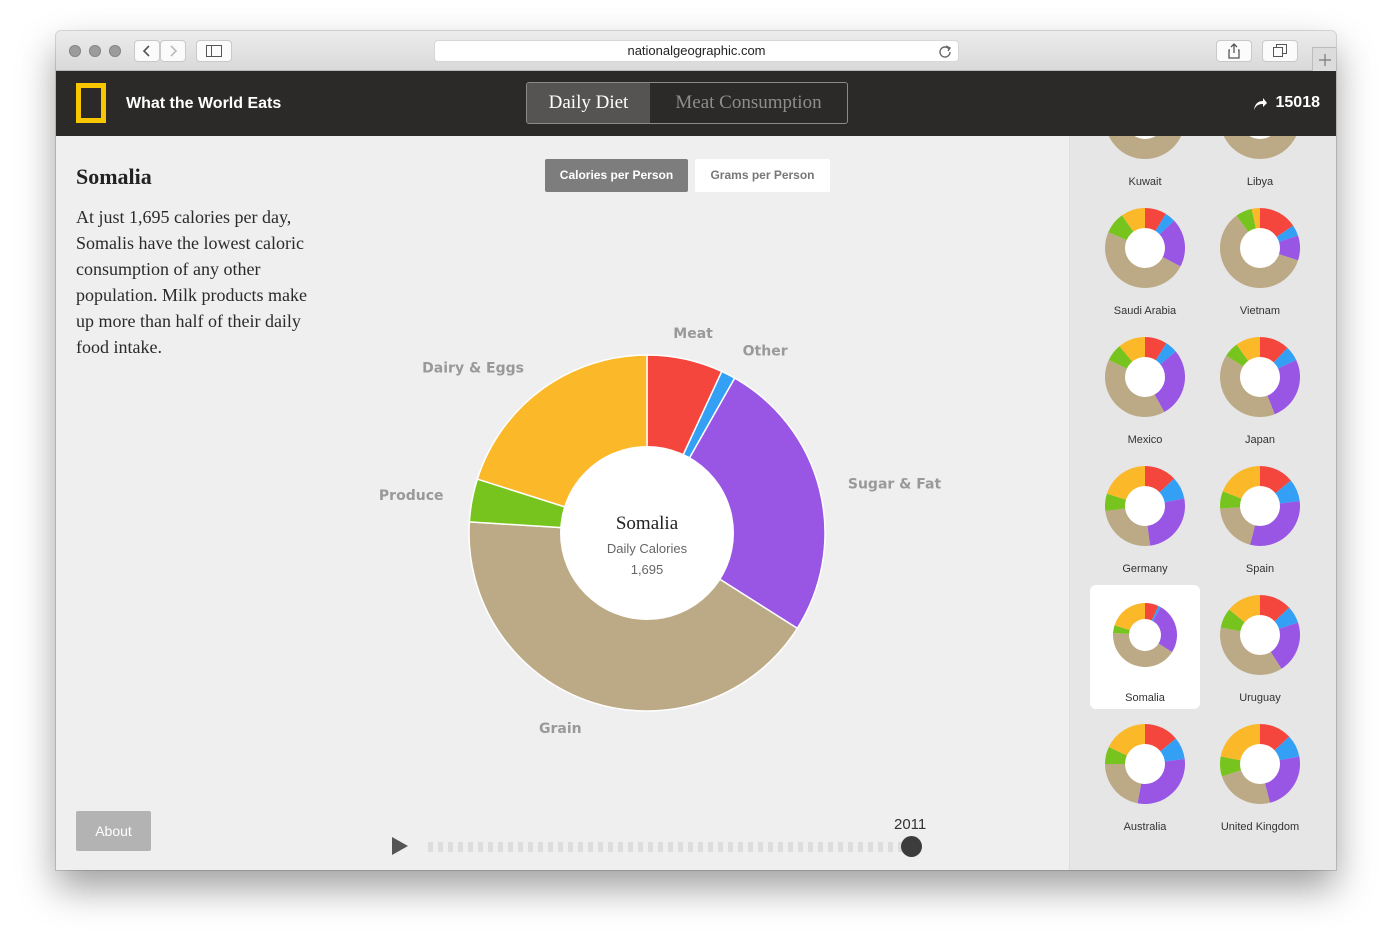  What do you see at coordinates (1260, 104) in the screenshot?
I see `share-arrow-icon` at bounding box center [1260, 104].